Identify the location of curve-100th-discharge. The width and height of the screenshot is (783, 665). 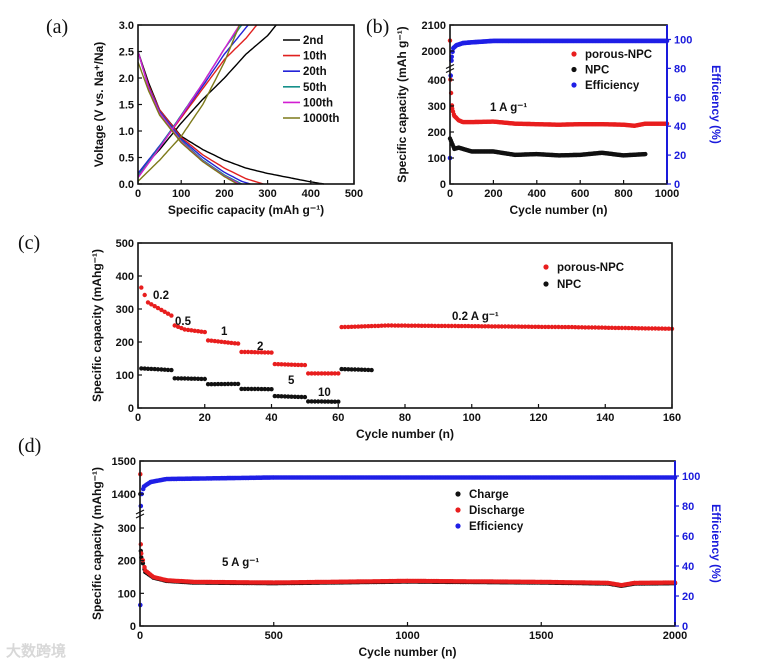
(188, 118).